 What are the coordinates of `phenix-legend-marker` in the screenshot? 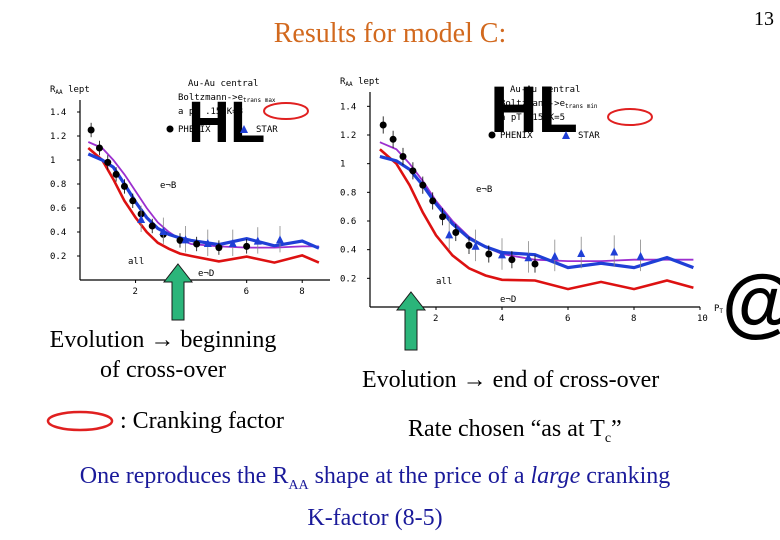 It's located at (170, 129).